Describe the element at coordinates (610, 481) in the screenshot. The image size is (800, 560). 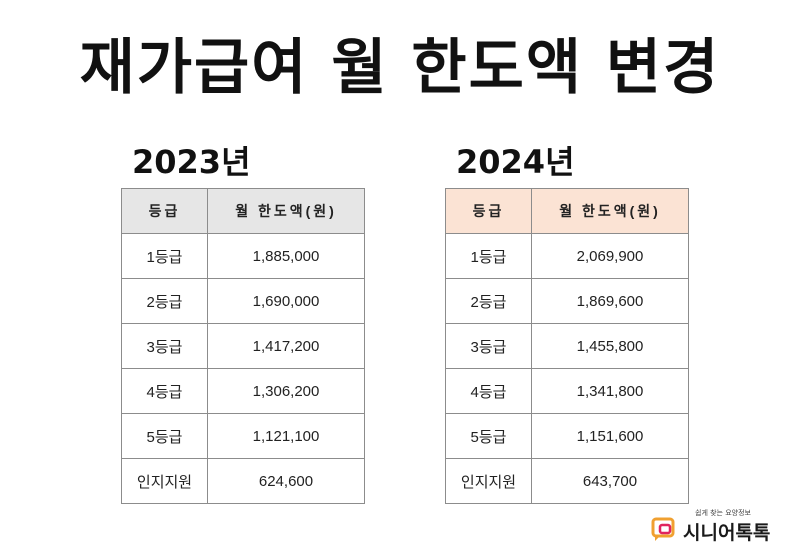
I see `amount-cell: 643,700` at that location.